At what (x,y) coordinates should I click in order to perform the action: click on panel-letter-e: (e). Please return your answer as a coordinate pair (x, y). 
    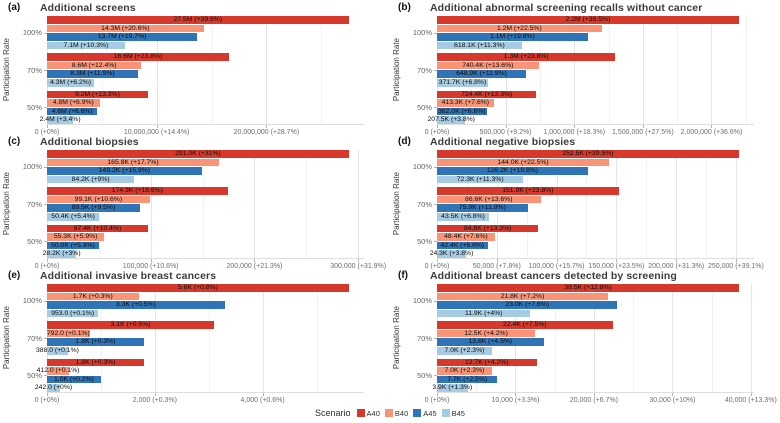
    Looking at the image, I should click on (14, 275).